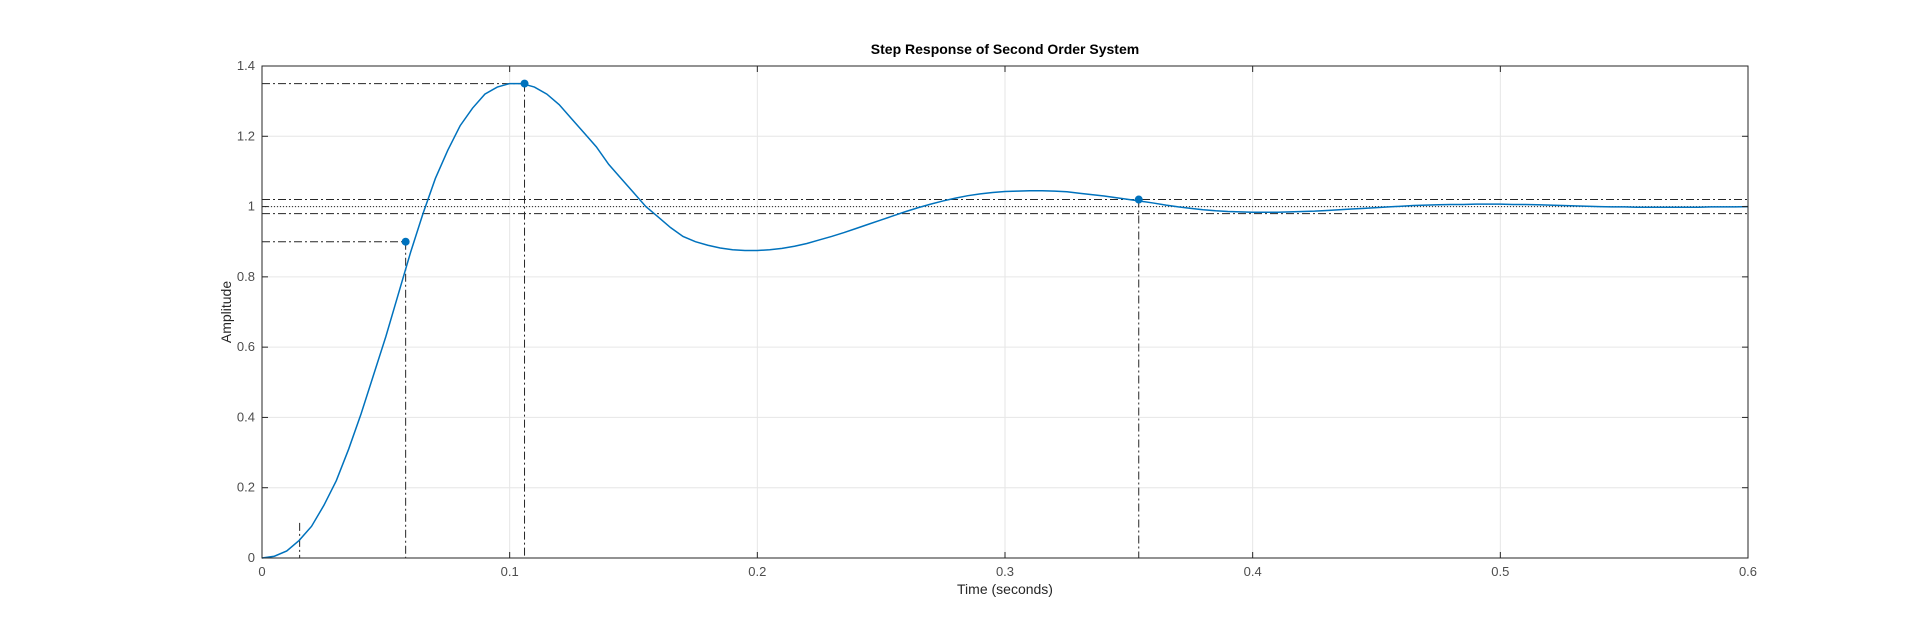  I want to click on y-tick-label: 0.4, so click(246, 416).